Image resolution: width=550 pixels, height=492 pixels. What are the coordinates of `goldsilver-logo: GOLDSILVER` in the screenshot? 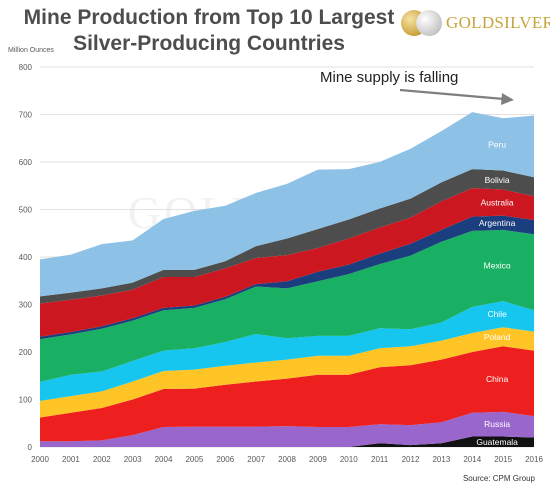 It's located at (475, 23).